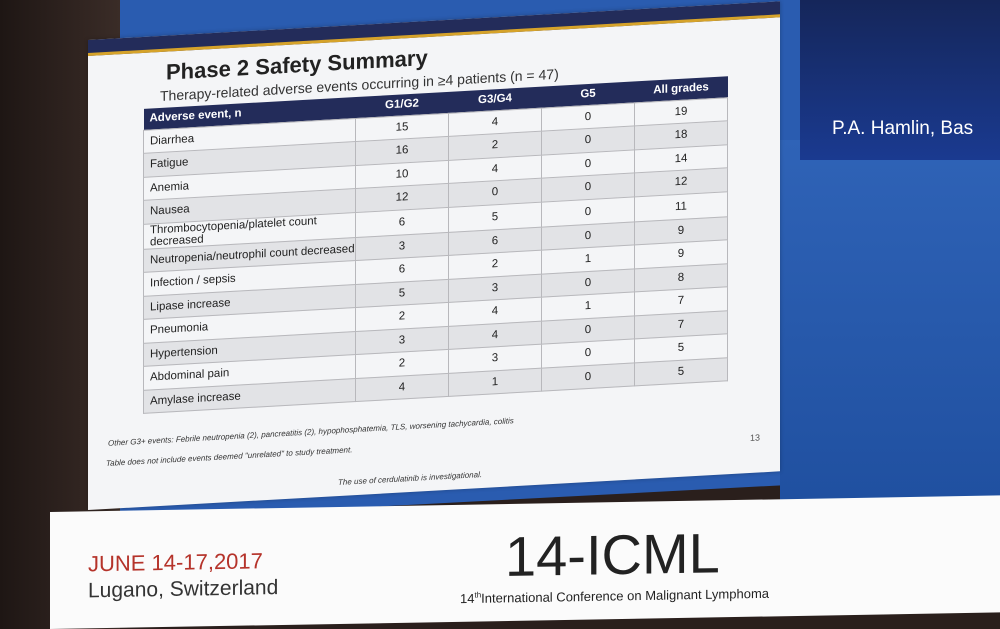  What do you see at coordinates (467, 598) in the screenshot?
I see `edition-number: 14` at bounding box center [467, 598].